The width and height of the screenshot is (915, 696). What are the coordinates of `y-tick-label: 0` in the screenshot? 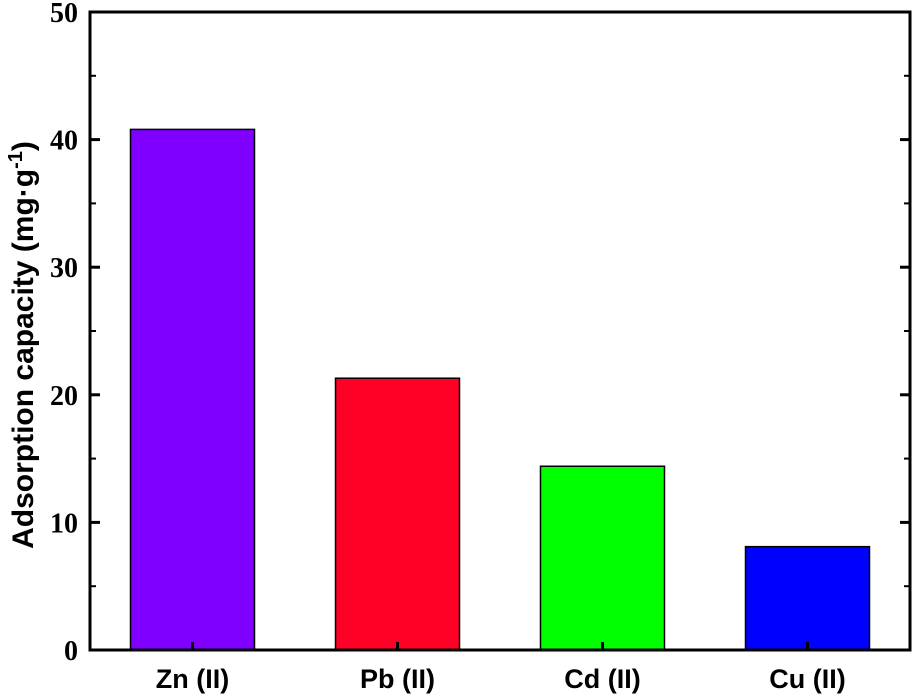 It's located at (71, 651).